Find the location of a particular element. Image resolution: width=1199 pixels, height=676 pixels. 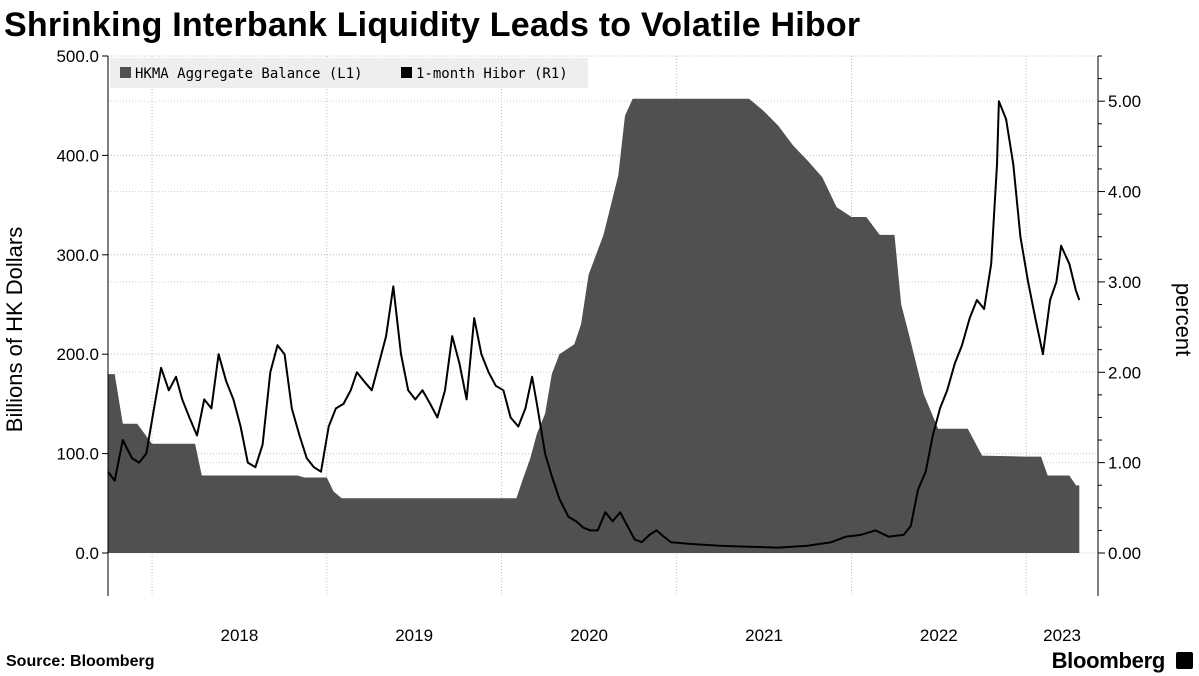

y-left-tick-label: 0.0 is located at coordinates (87, 553).